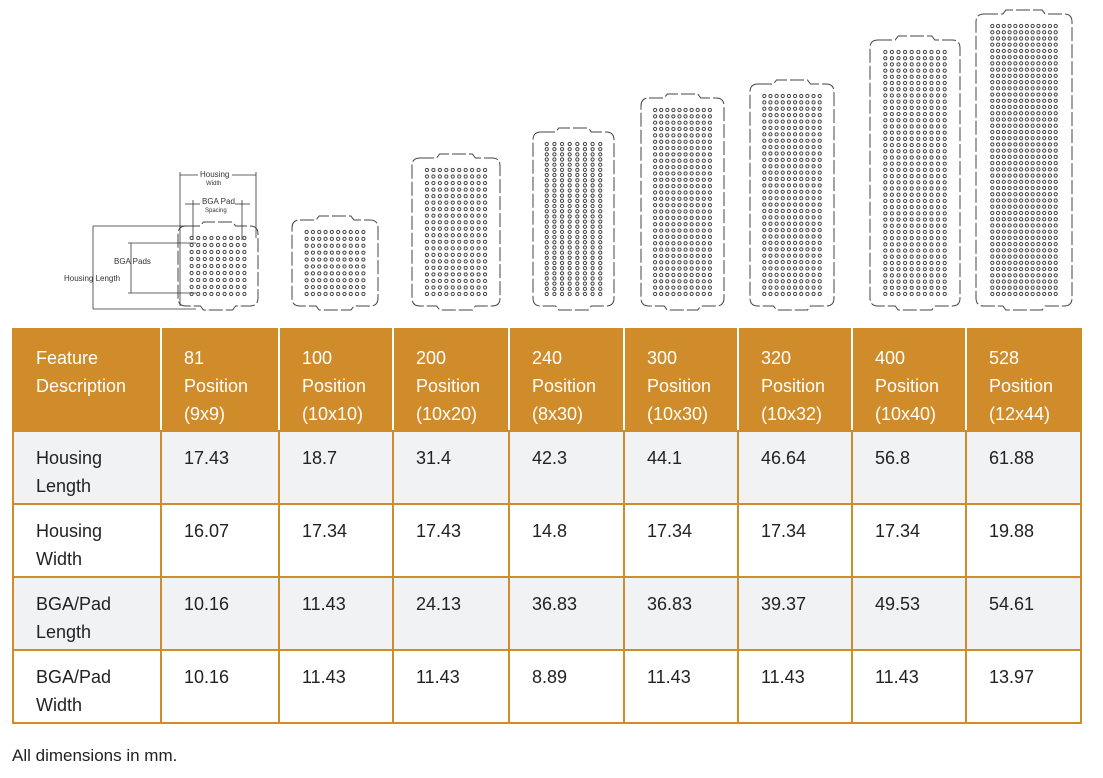 The height and width of the screenshot is (778, 1103). What do you see at coordinates (194, 358) in the screenshot?
I see `header-text: 81` at bounding box center [194, 358].